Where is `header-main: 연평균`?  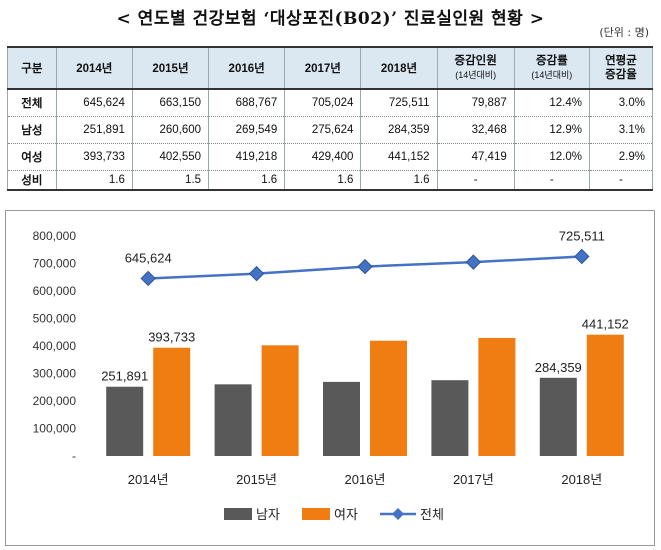
header-main: 연평균 is located at coordinates (621, 61).